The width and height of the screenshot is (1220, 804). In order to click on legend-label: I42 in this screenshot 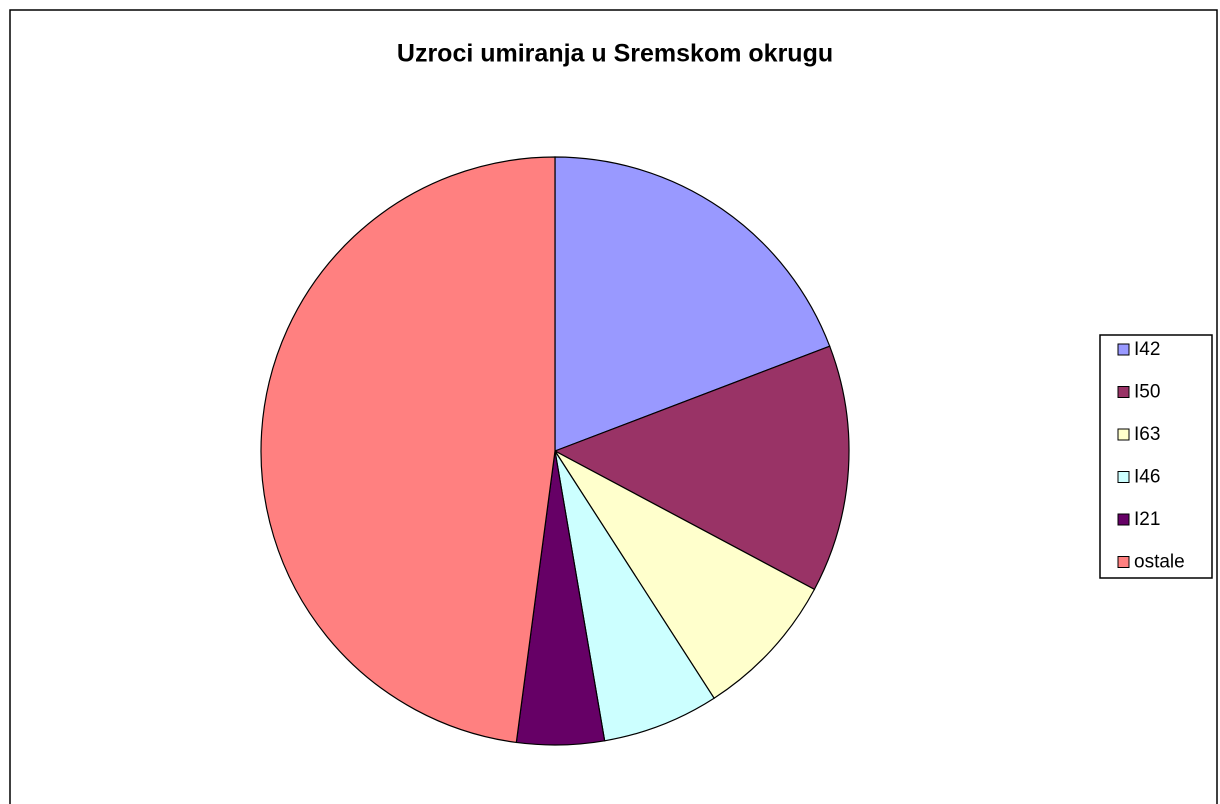, I will do `click(1147, 349)`.